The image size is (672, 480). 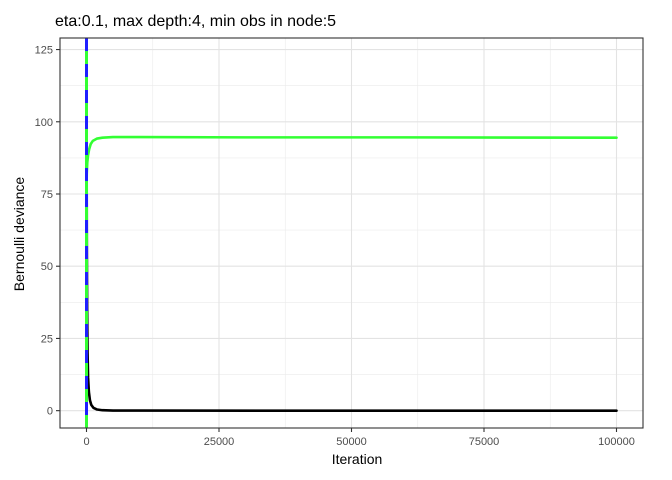 What do you see at coordinates (86, 442) in the screenshot?
I see `x-tick-label: 0` at bounding box center [86, 442].